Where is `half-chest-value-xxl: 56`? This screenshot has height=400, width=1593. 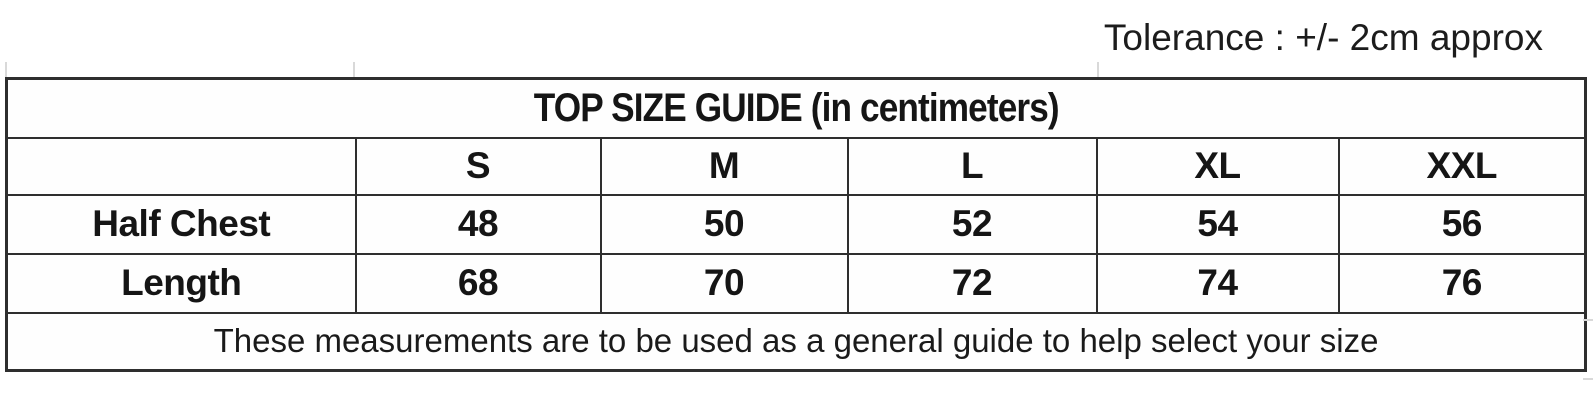 half-chest-value-xxl: 56 is located at coordinates (1462, 224).